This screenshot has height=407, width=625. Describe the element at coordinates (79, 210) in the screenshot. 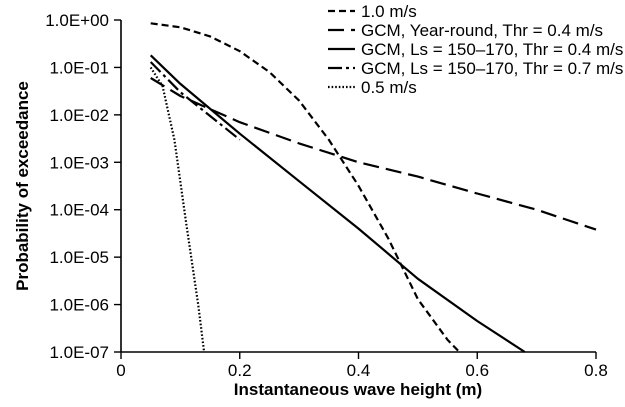

I see `y-tick-label: 1.0E-04` at that location.